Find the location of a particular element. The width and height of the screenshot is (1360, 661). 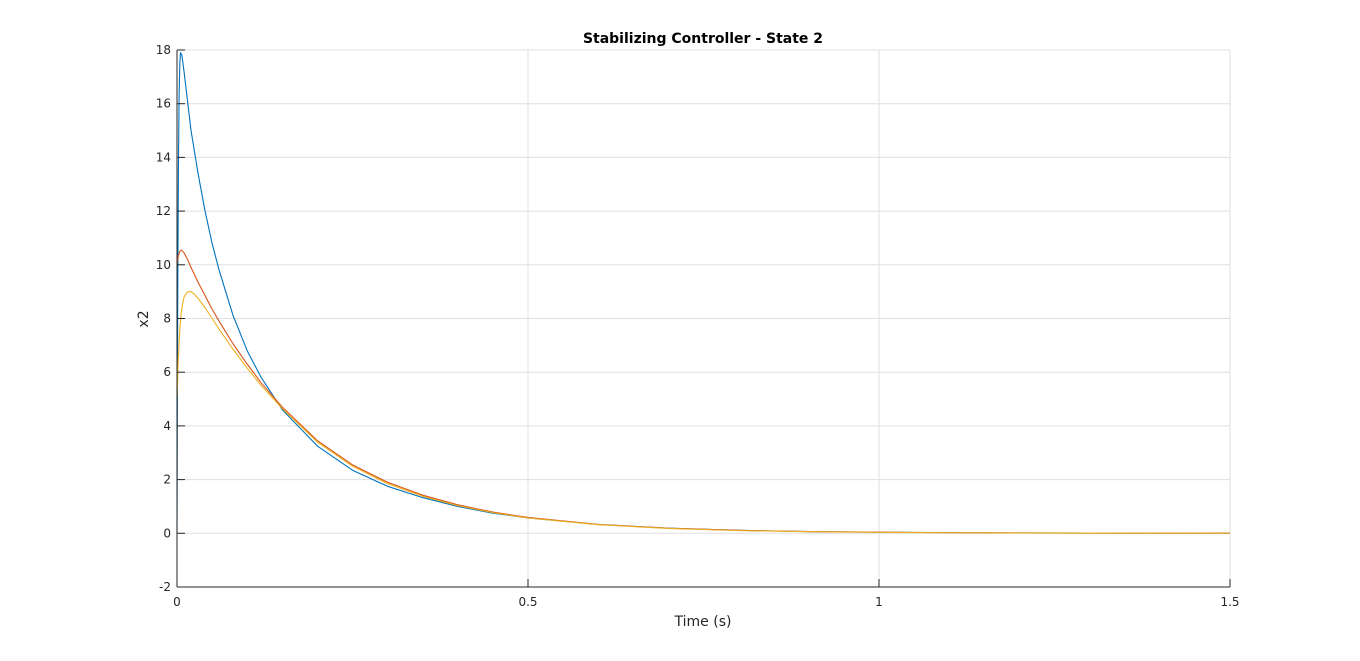

y-tick-label: 8 is located at coordinates (167, 319).